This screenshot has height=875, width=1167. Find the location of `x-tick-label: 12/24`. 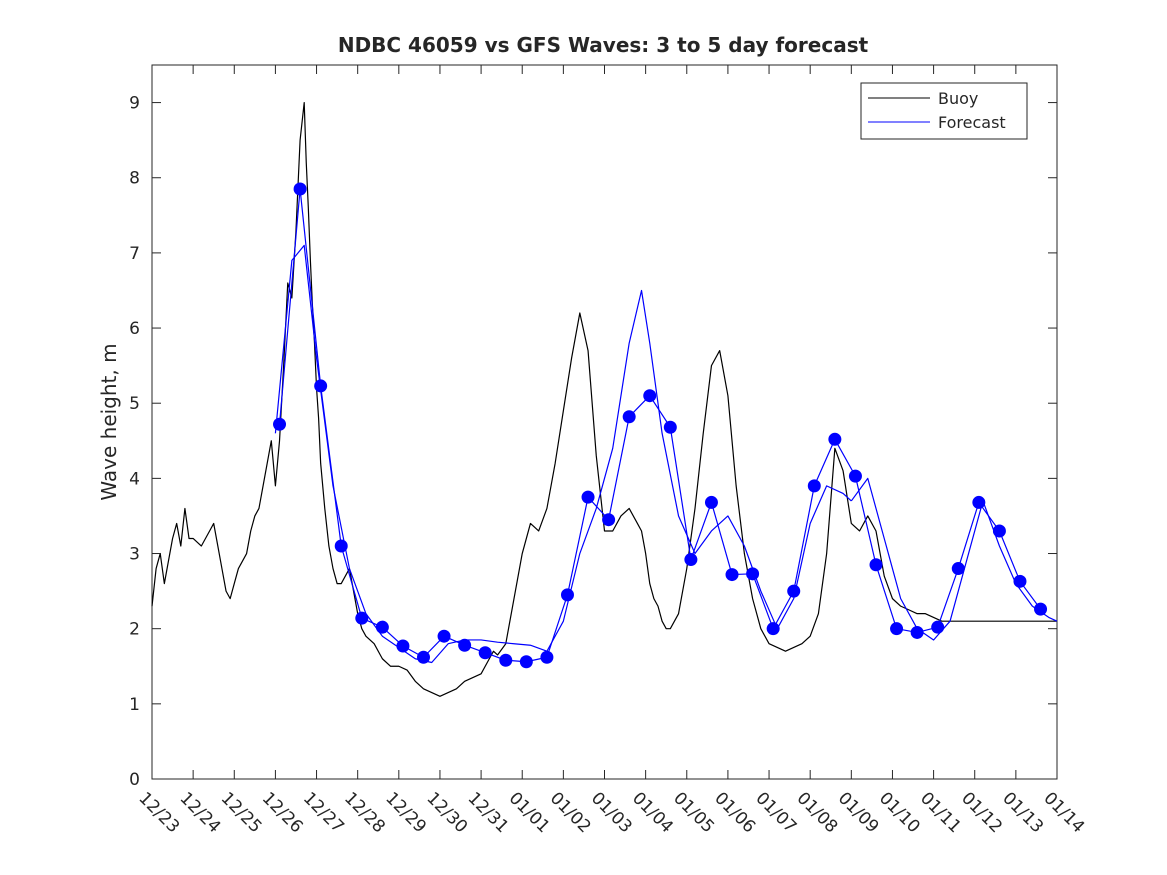

x-tick-label: 12/24 is located at coordinates (200, 812).